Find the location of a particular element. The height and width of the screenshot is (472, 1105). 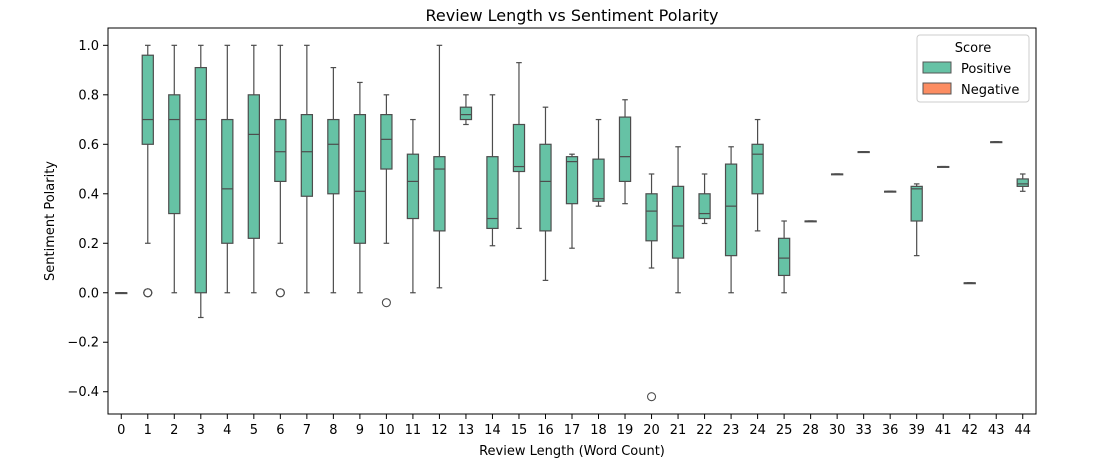

x-tick-label: 42 is located at coordinates (969, 430).